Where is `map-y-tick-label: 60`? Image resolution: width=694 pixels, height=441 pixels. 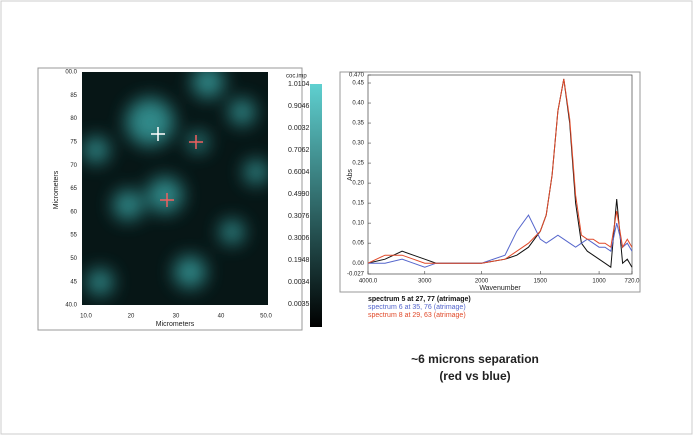 map-y-tick-label: 60 is located at coordinates (73, 212).